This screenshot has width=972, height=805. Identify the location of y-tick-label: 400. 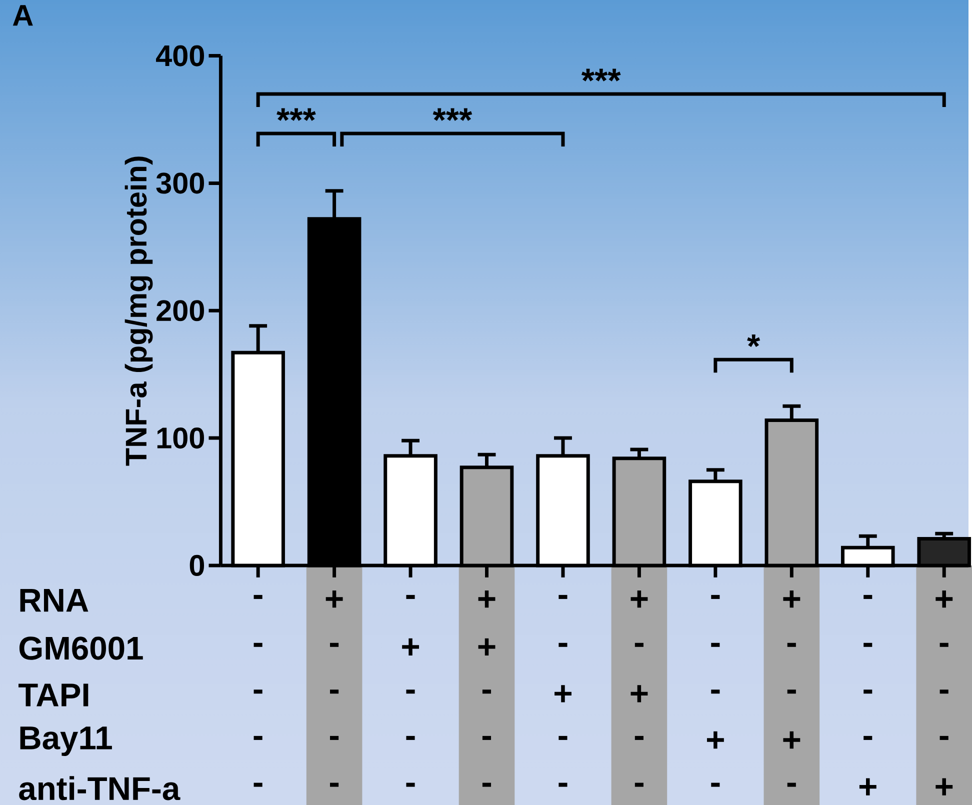
(180, 55).